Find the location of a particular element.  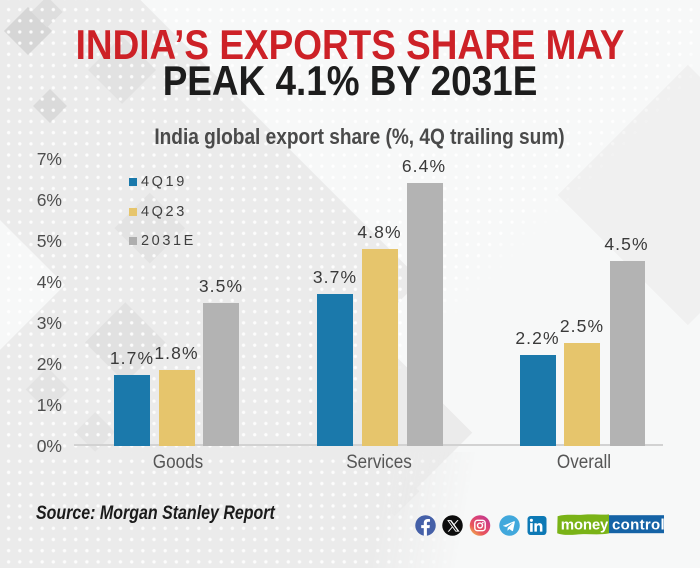

svg-text: control is located at coordinates (638, 525).